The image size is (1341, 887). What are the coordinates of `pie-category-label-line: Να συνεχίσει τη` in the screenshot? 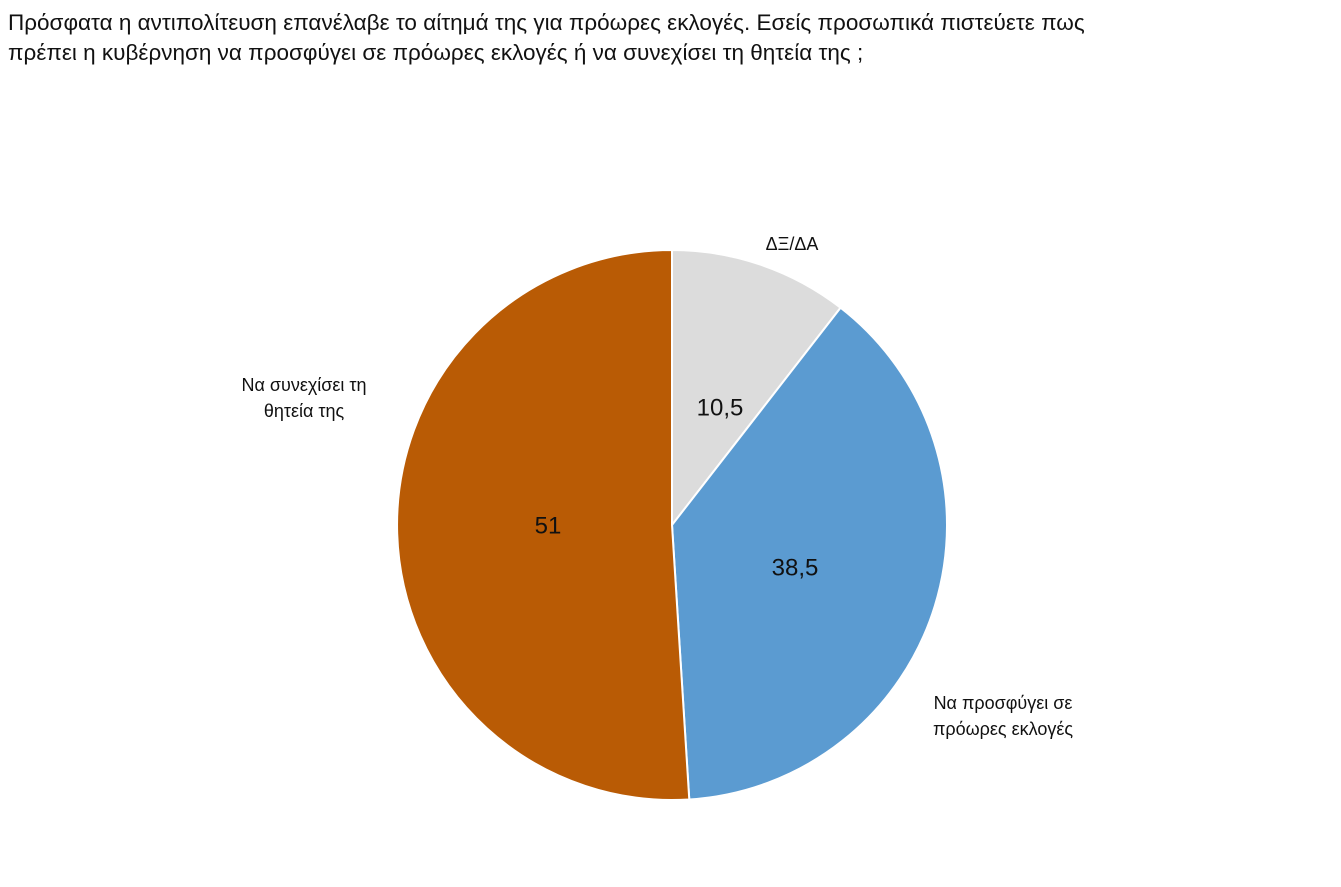 It's located at (303, 385).